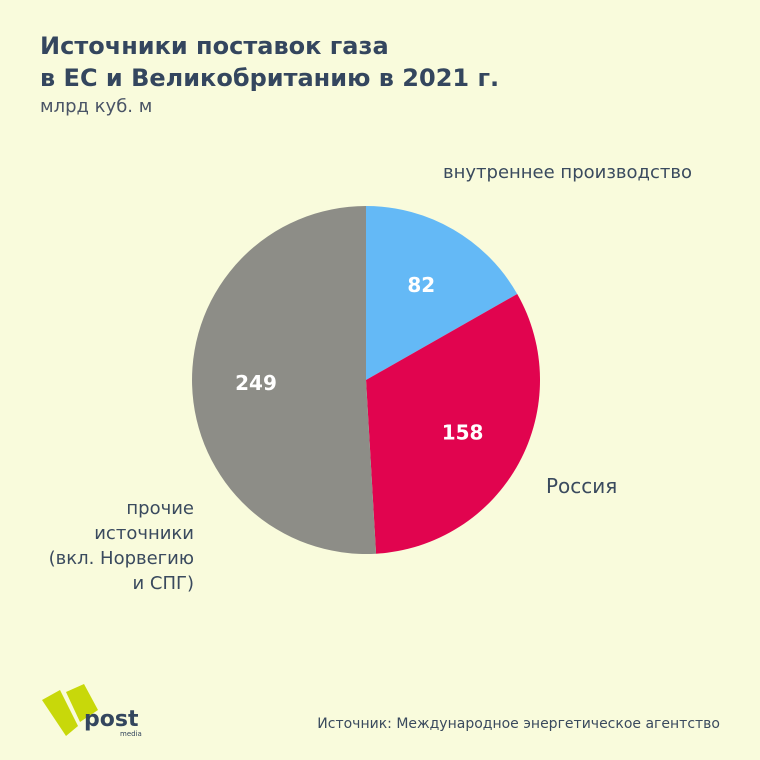 Image resolution: width=760 pixels, height=760 pixels. Describe the element at coordinates (163, 583) in the screenshot. I see `category-label-other-line-4: и СПГ)` at that location.